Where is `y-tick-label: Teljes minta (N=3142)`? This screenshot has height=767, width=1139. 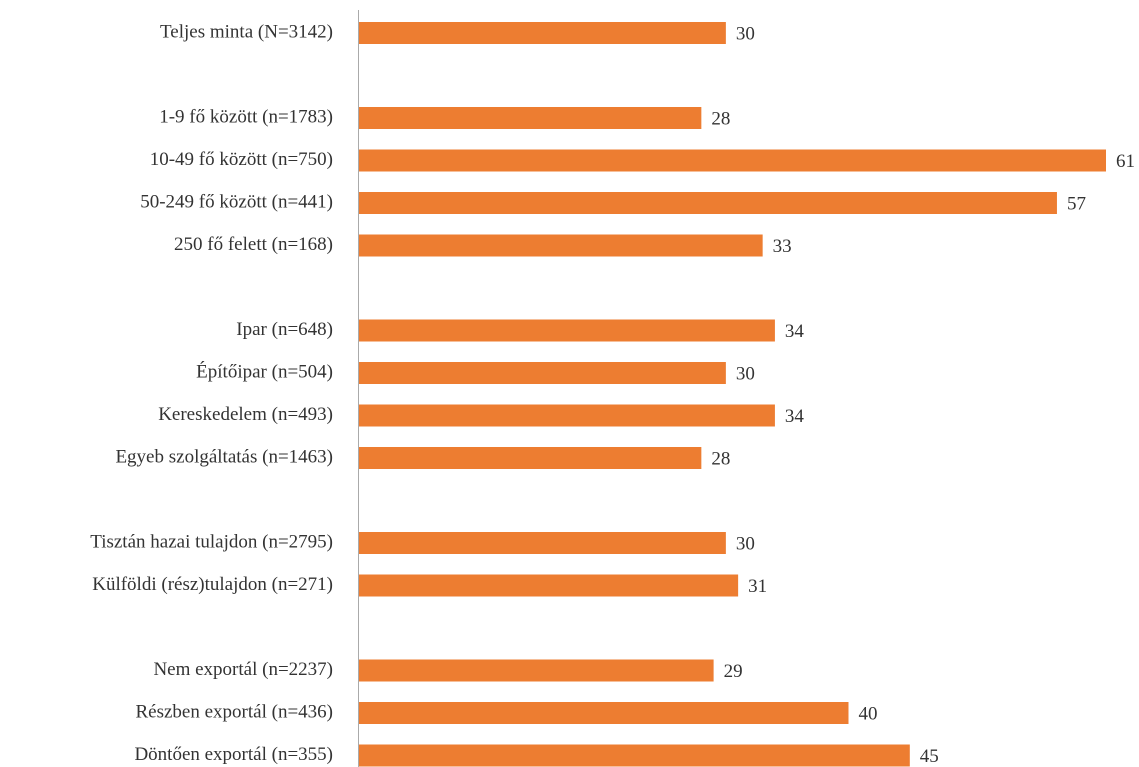
y-tick-label: Teljes minta (N=3142) is located at coordinates (246, 31).